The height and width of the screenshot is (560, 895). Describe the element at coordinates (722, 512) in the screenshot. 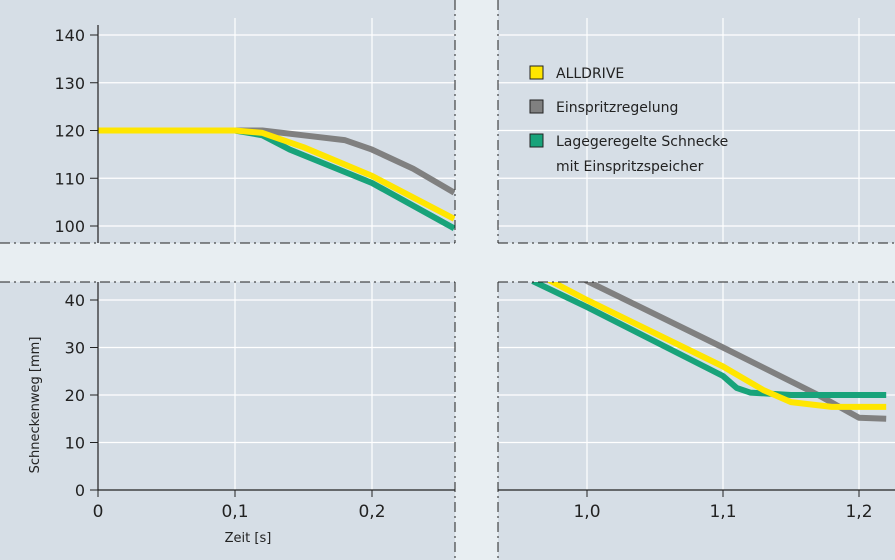

I see `x-tick-label-right-1: 1,1` at that location.